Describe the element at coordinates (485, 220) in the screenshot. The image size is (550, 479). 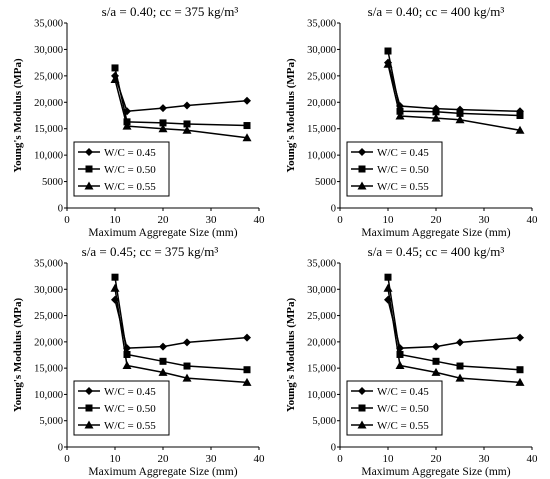
I see `x-tick-label: 30` at that location.